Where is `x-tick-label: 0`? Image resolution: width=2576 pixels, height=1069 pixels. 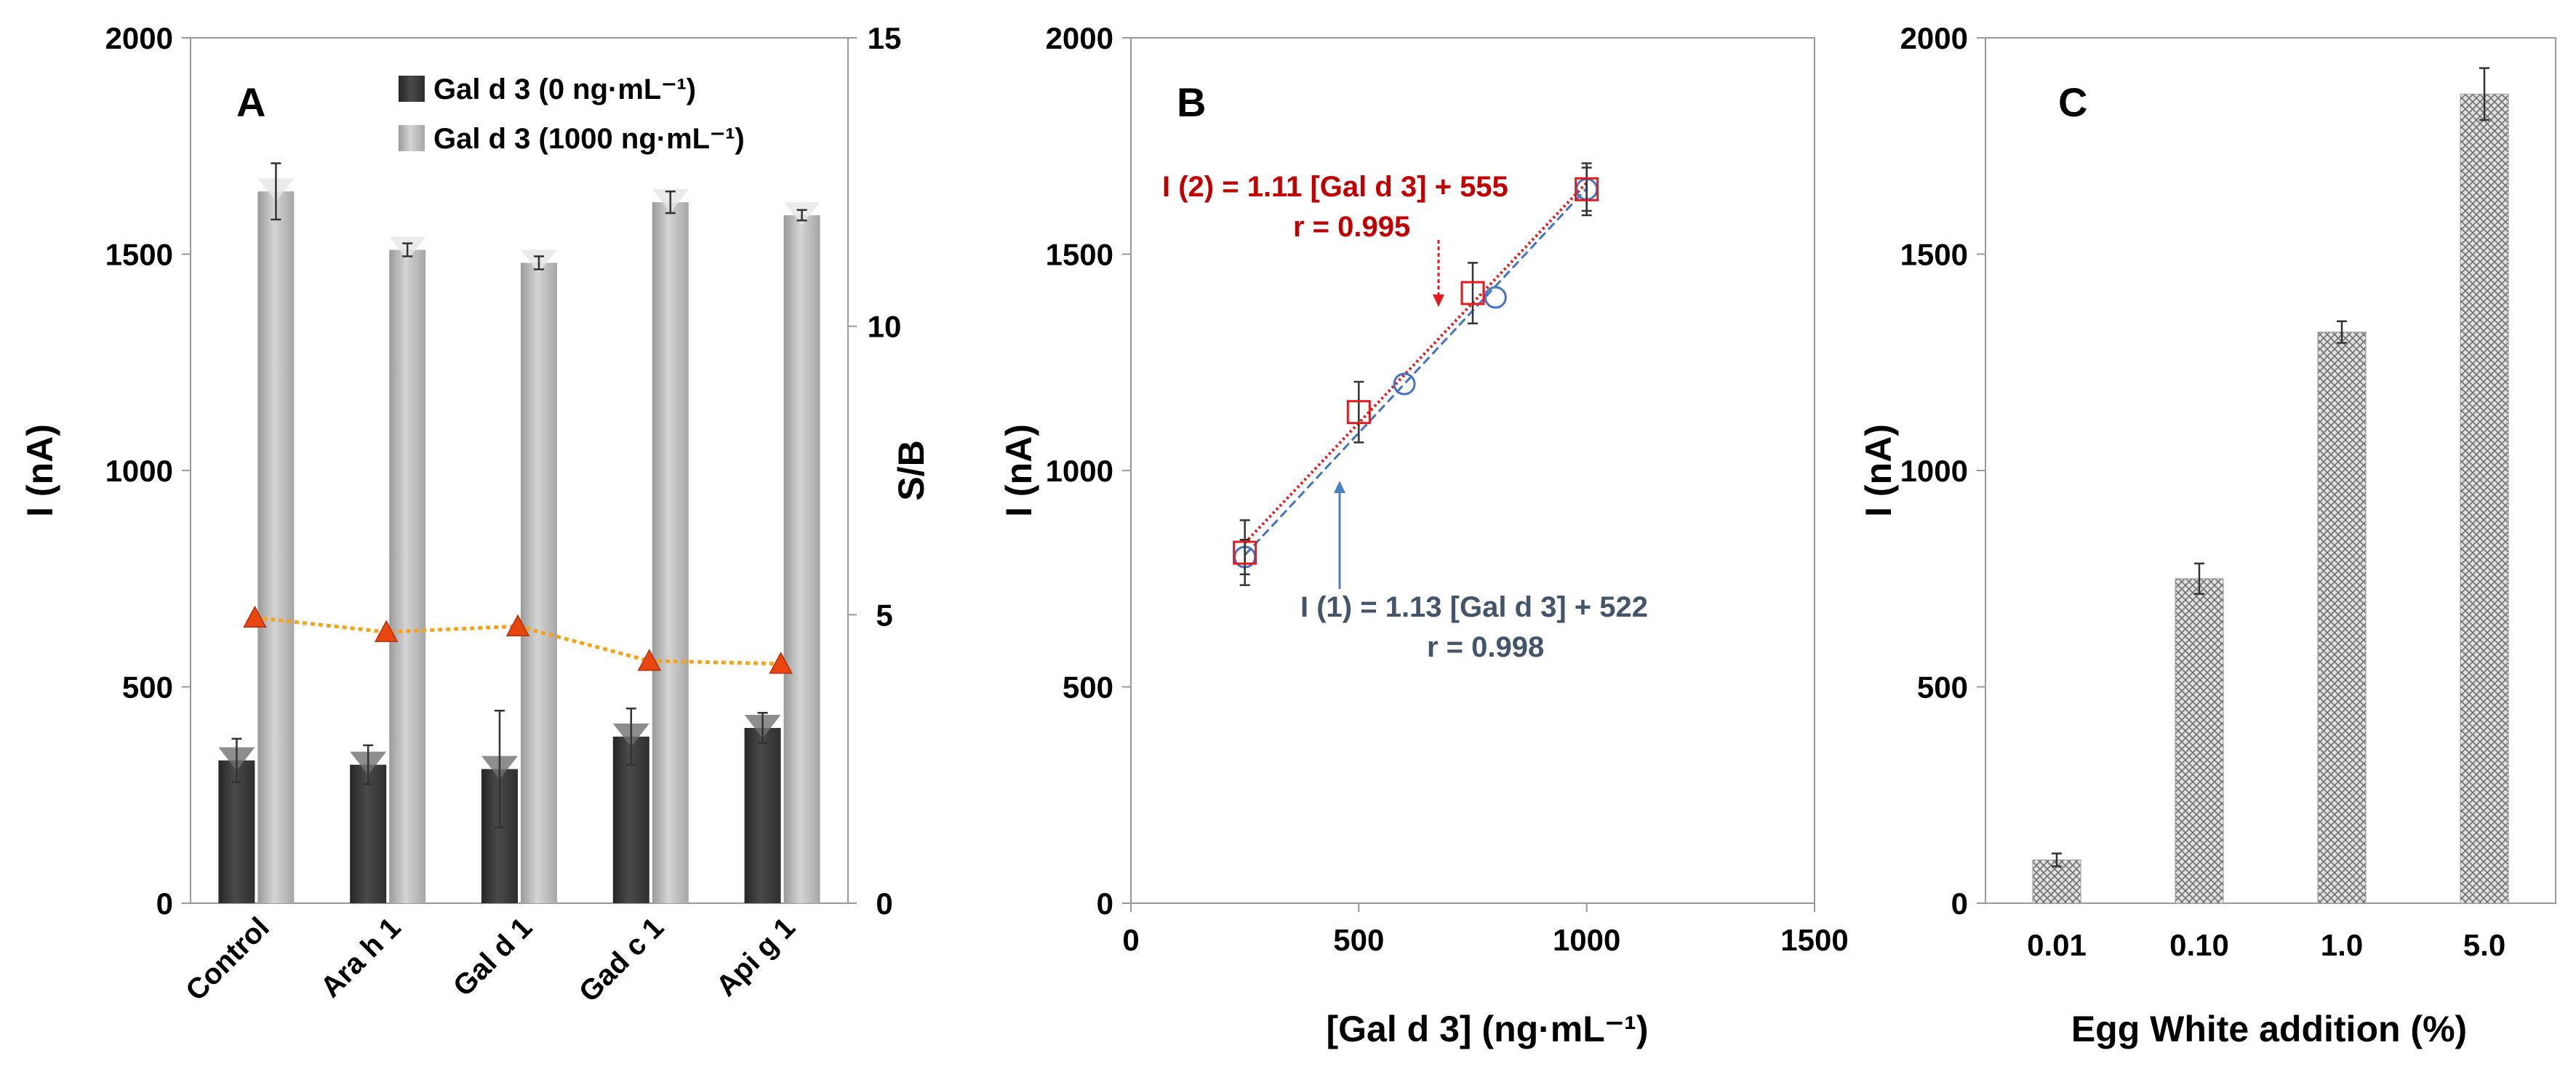
x-tick-label: 0 is located at coordinates (1130, 940).